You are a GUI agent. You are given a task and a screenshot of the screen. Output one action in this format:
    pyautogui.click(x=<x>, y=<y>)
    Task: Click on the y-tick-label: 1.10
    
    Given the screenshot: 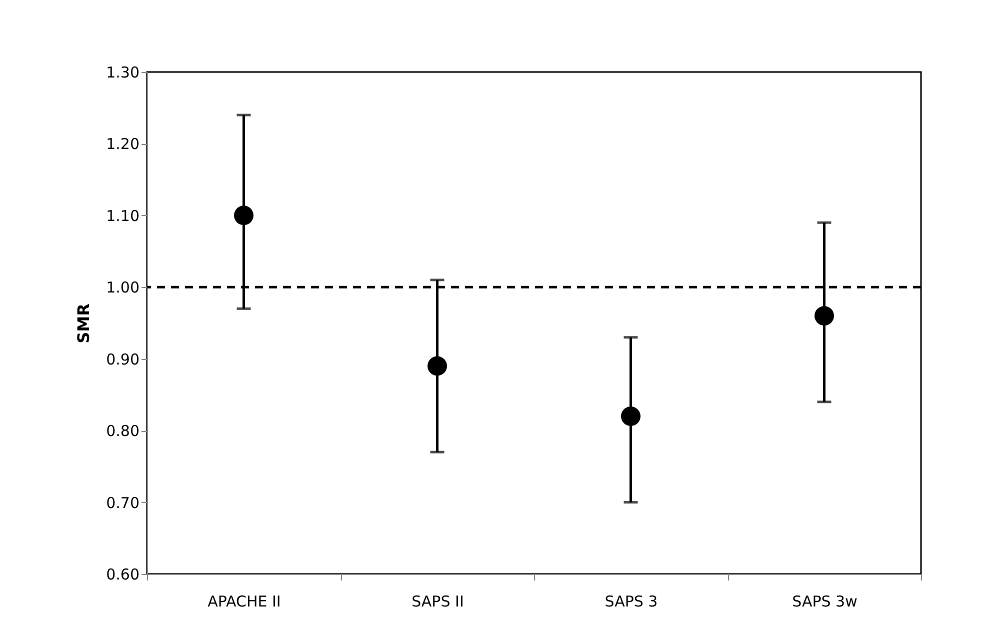 What is the action you would take?
    pyautogui.click(x=123, y=215)
    